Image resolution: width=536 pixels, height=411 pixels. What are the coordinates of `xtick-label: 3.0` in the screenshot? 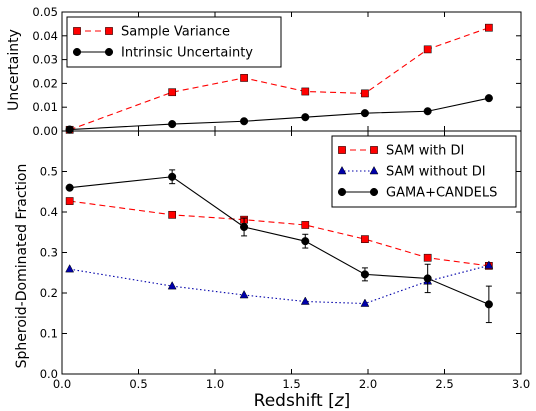 It's located at (521, 384).